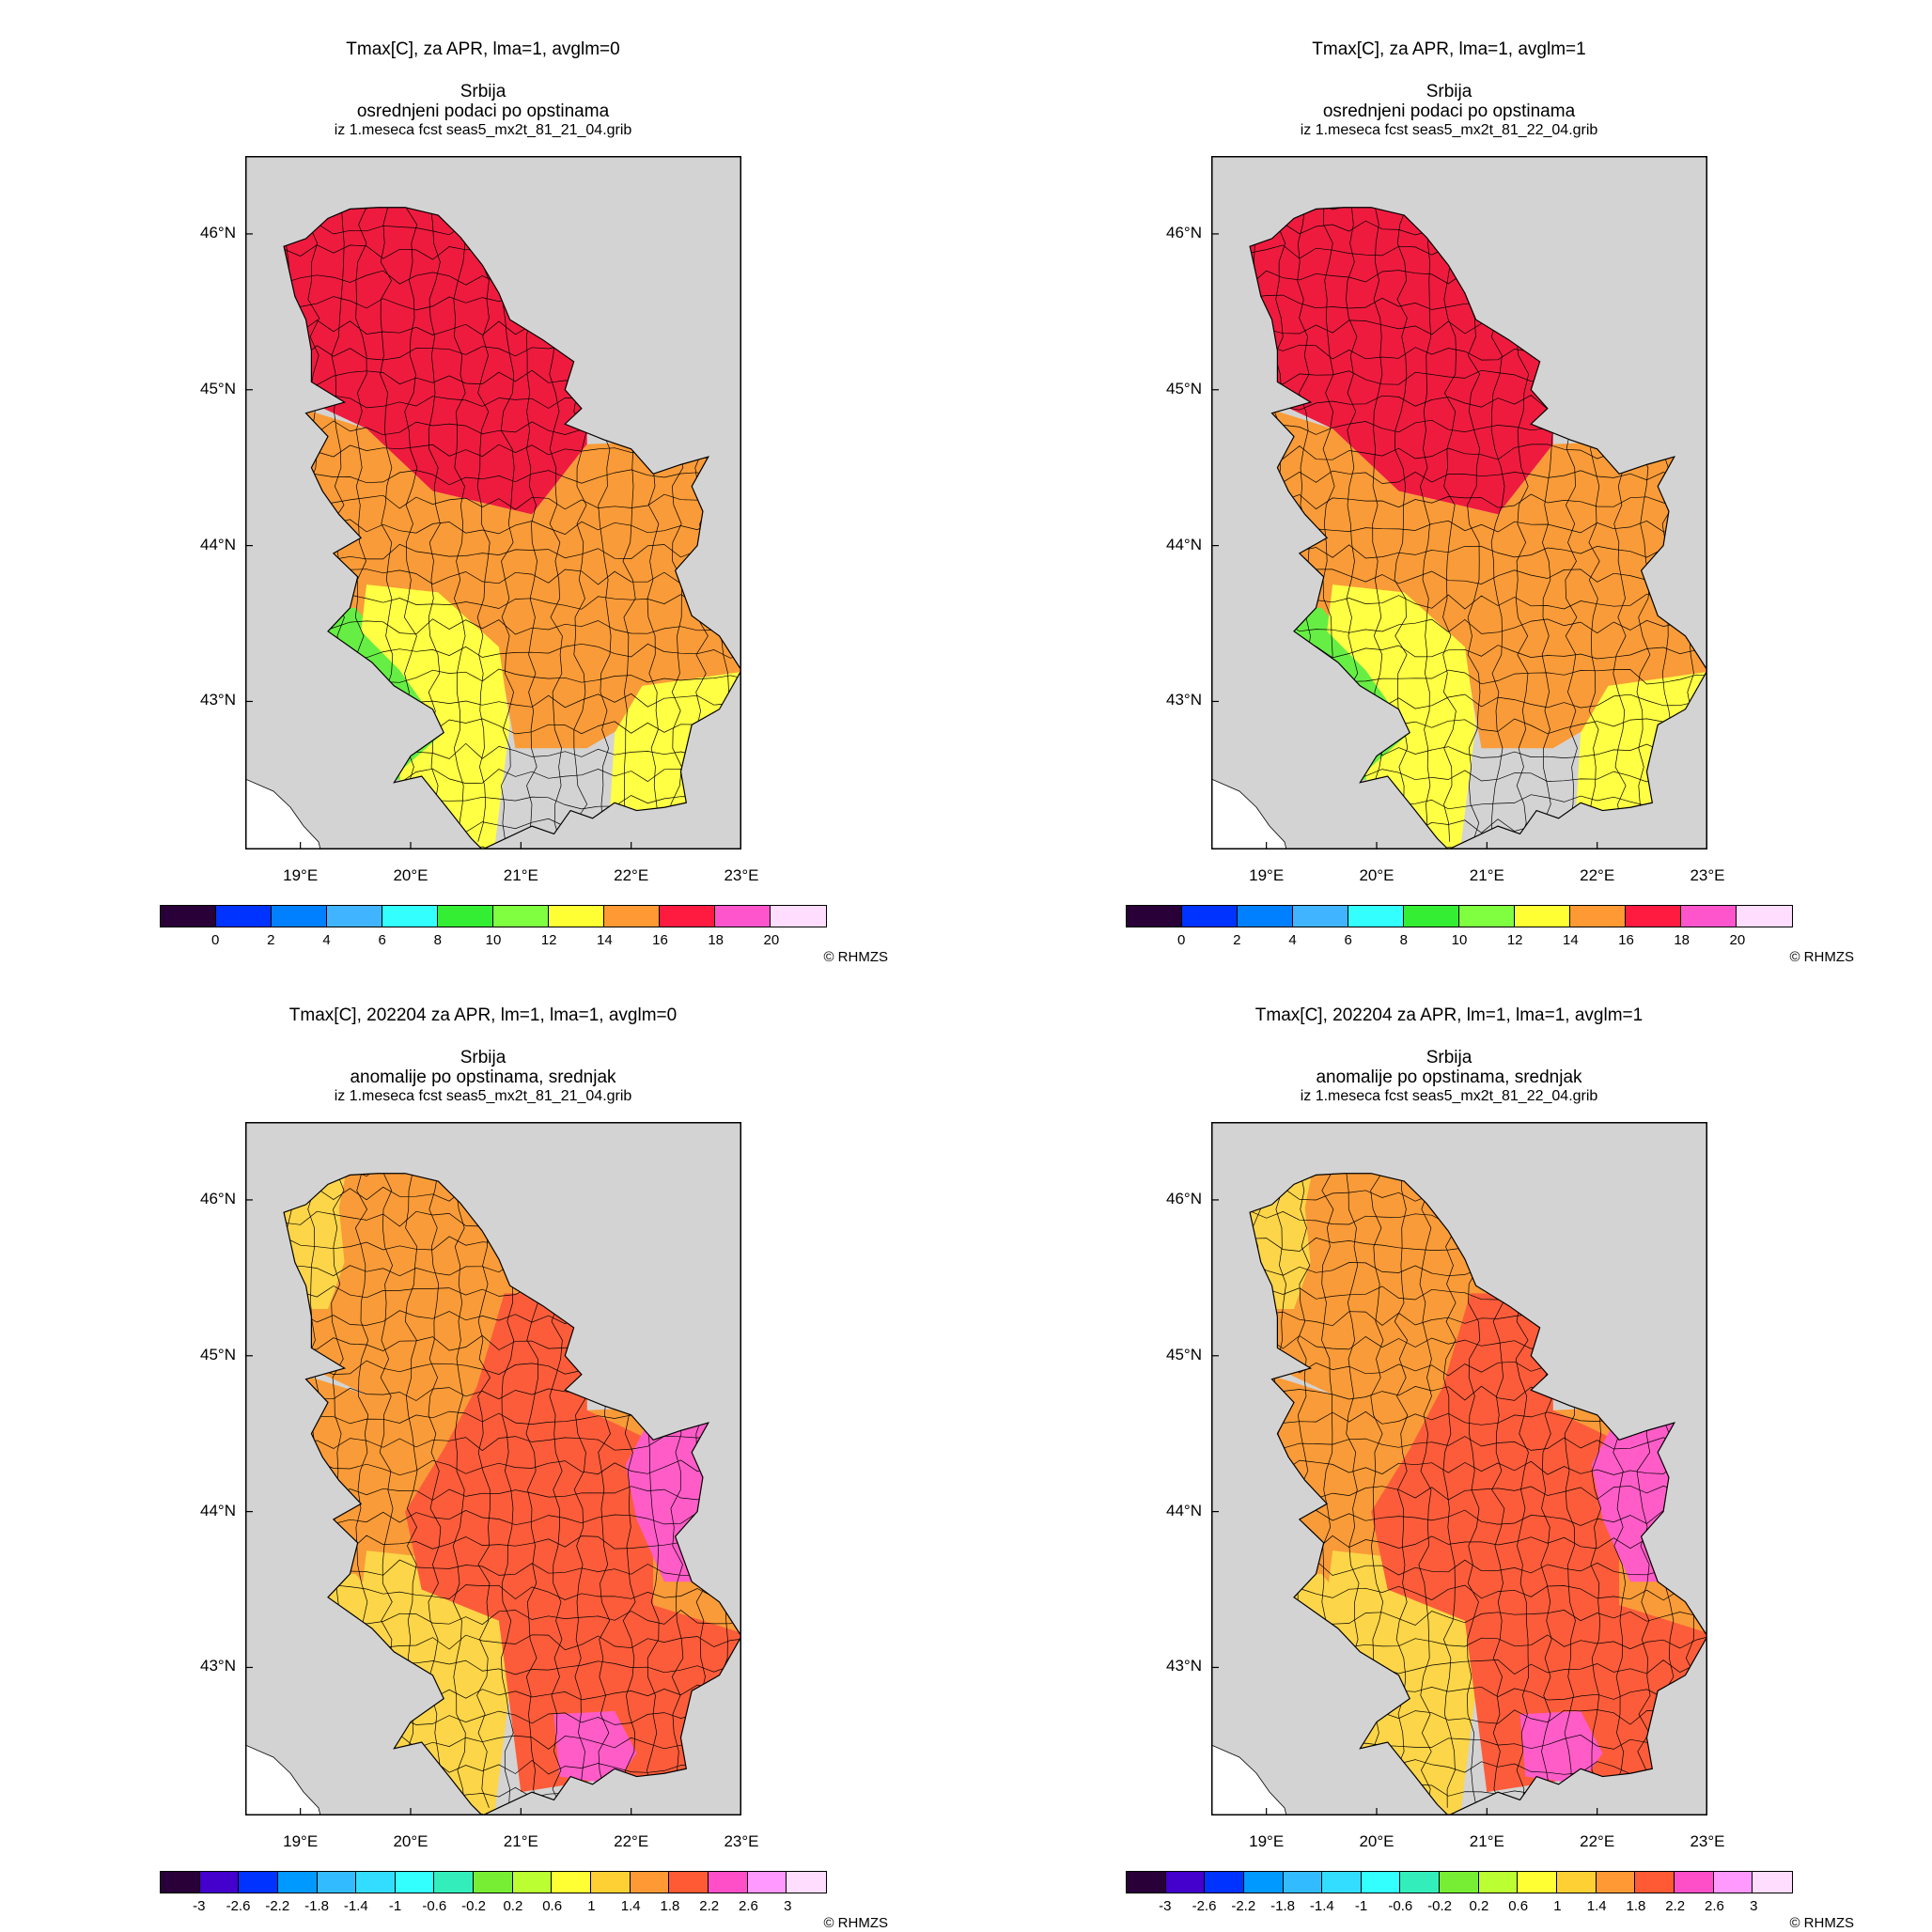 This screenshot has height=1932, width=1932. I want to click on colorbar-label: -2.6, so click(238, 1906).